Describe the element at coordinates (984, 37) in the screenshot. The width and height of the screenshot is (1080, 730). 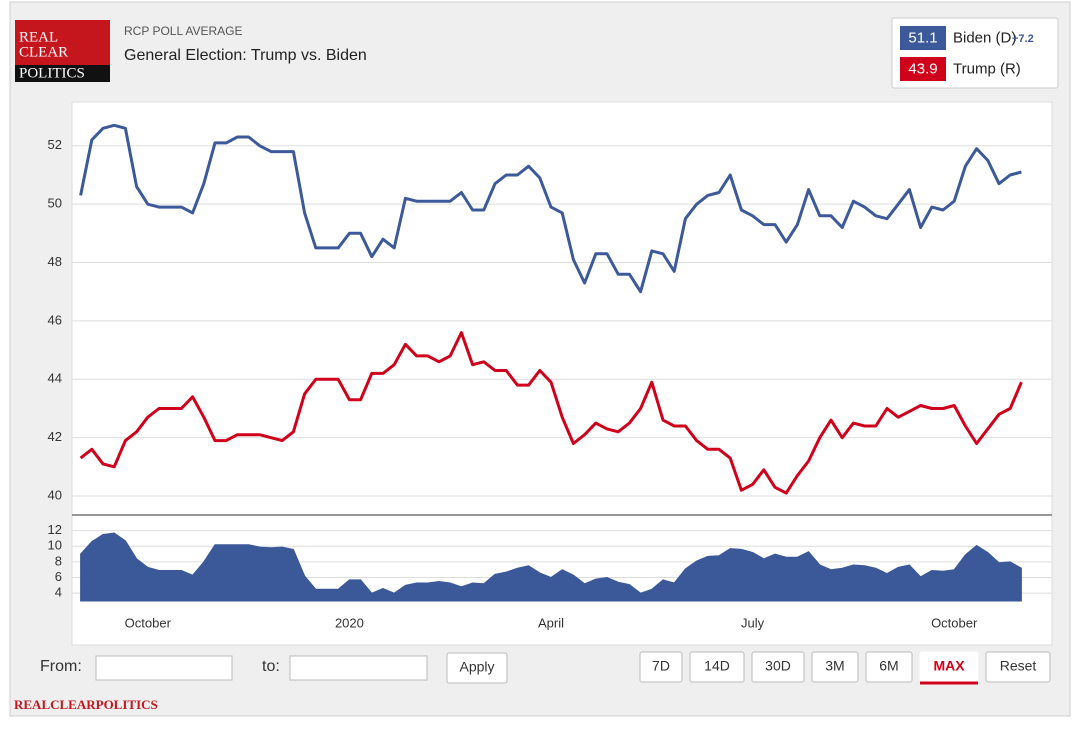
I see `legend-label: Biden (D)` at that location.